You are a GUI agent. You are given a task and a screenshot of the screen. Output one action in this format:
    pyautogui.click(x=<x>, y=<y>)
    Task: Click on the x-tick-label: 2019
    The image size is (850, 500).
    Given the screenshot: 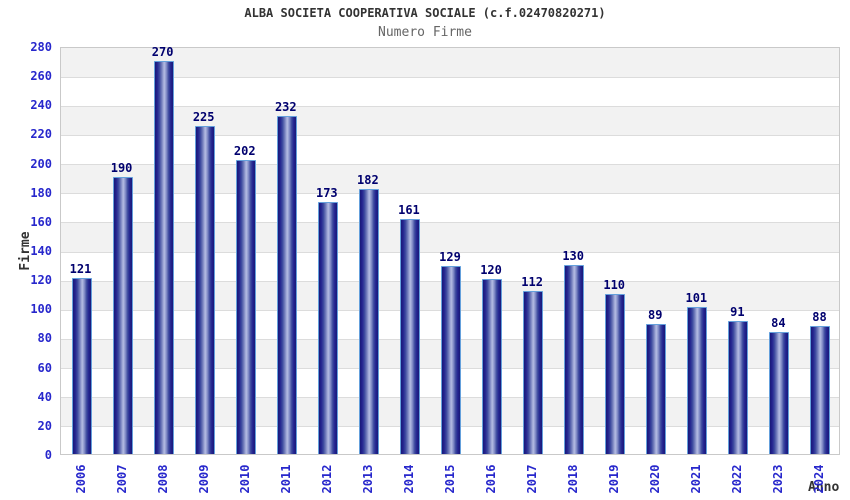 What is the action you would take?
    pyautogui.click(x=614, y=479)
    